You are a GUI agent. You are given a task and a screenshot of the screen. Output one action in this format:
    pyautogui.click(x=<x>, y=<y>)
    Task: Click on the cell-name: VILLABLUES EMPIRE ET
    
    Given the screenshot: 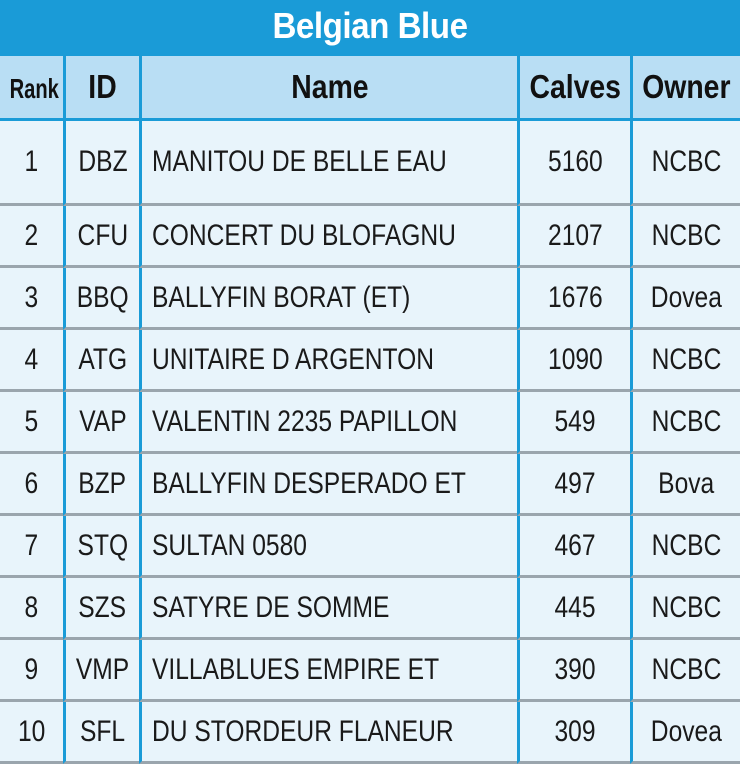 What is the action you would take?
    pyautogui.click(x=328, y=671)
    